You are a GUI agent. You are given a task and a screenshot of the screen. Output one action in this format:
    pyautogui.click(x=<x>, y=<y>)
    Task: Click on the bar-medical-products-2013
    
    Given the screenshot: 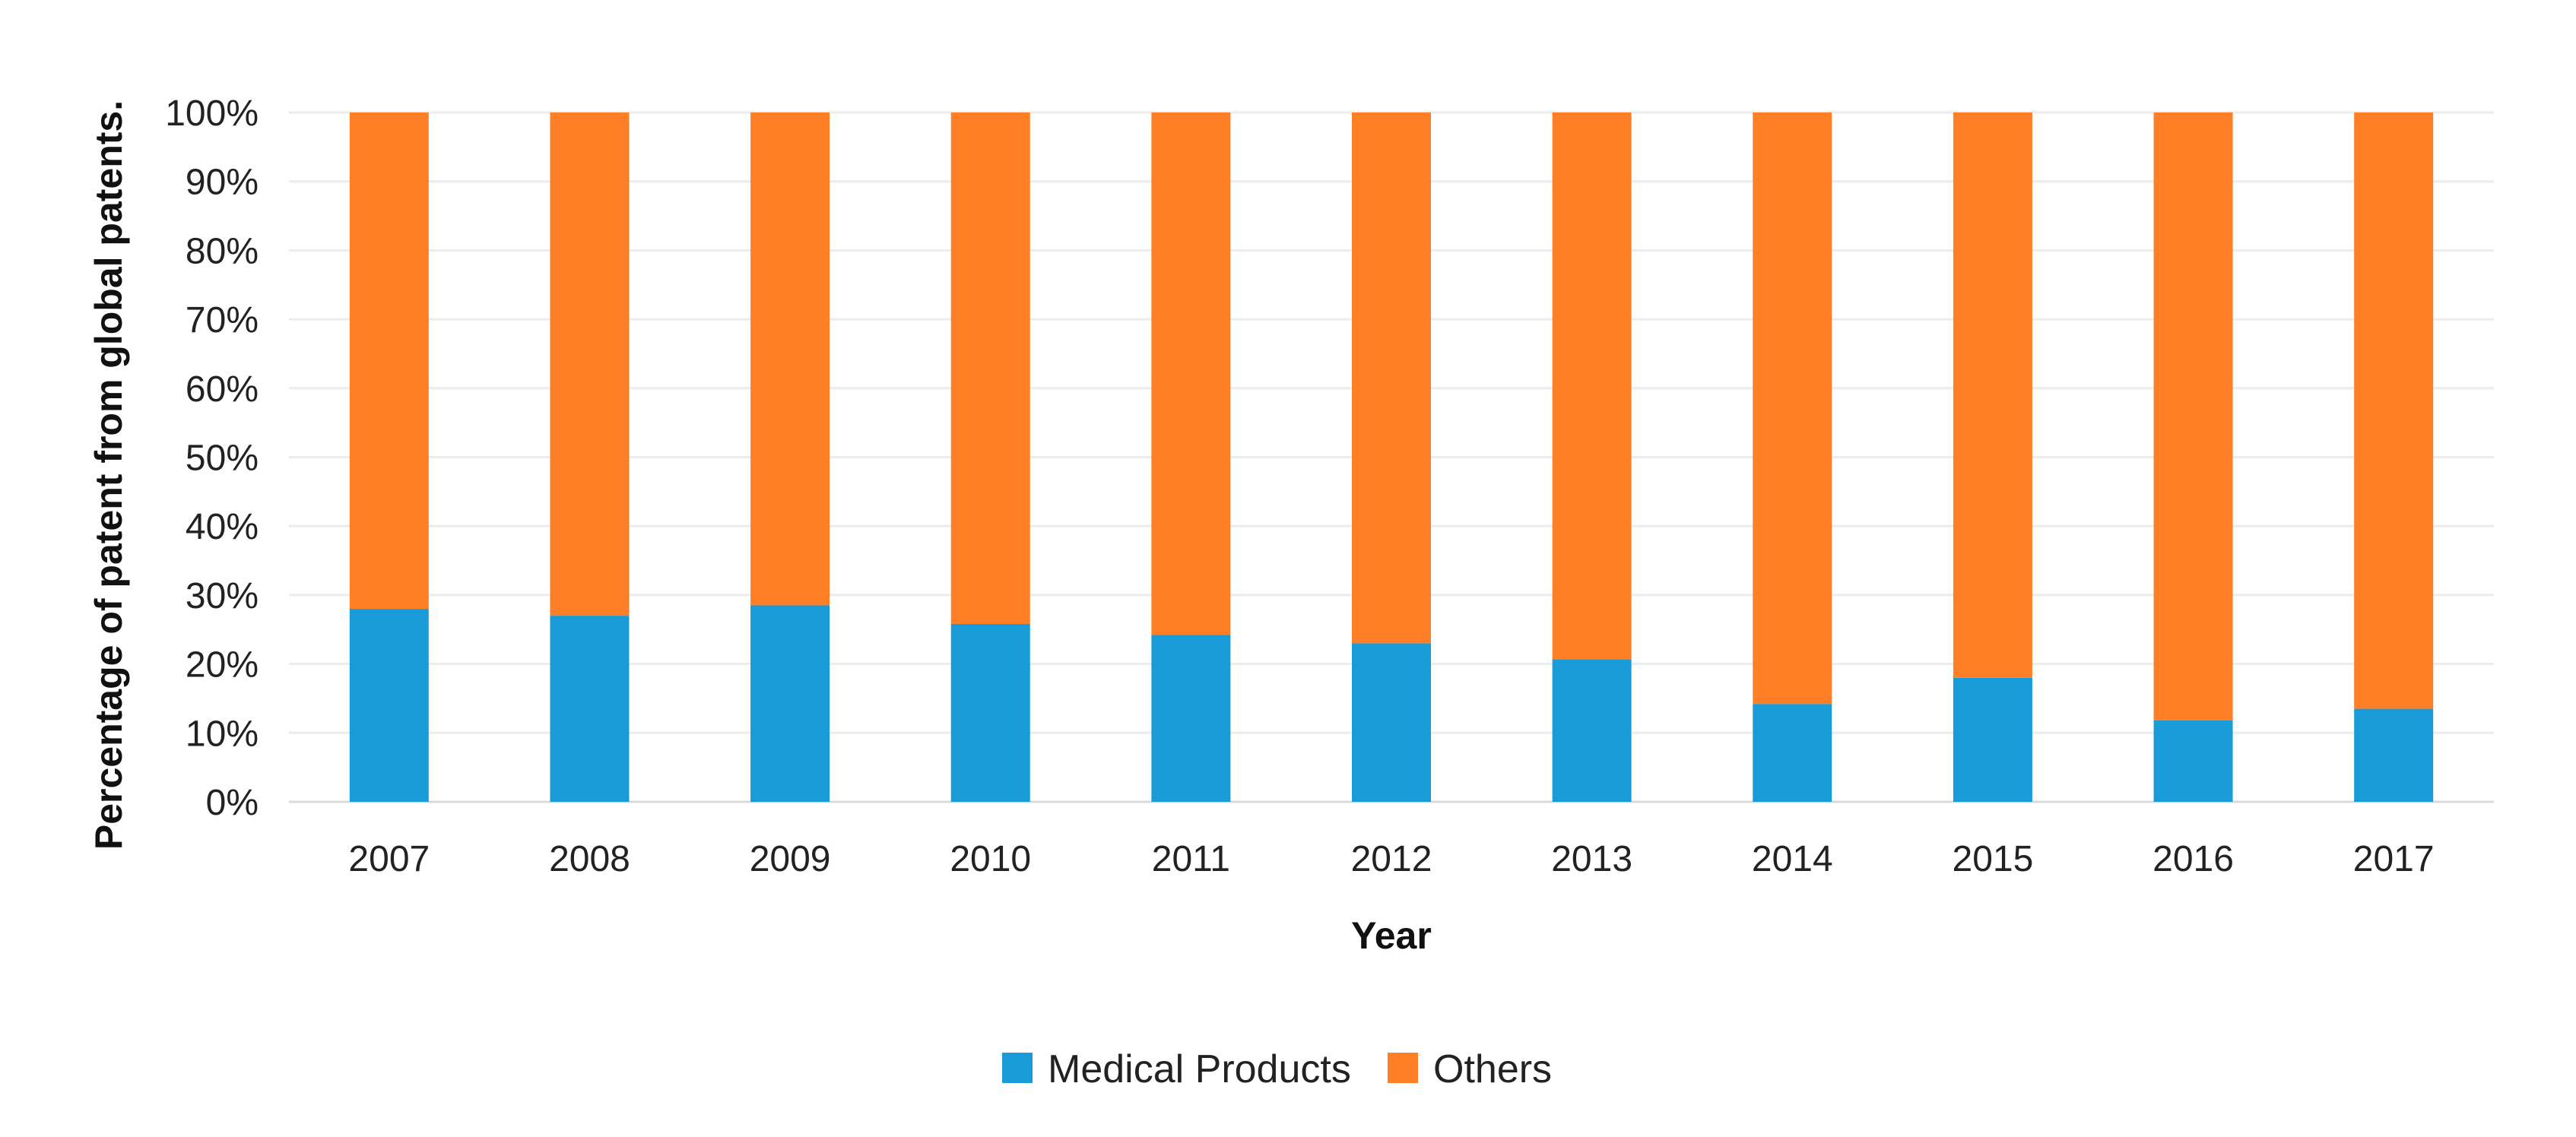 What is the action you would take?
    pyautogui.click(x=1592, y=730)
    